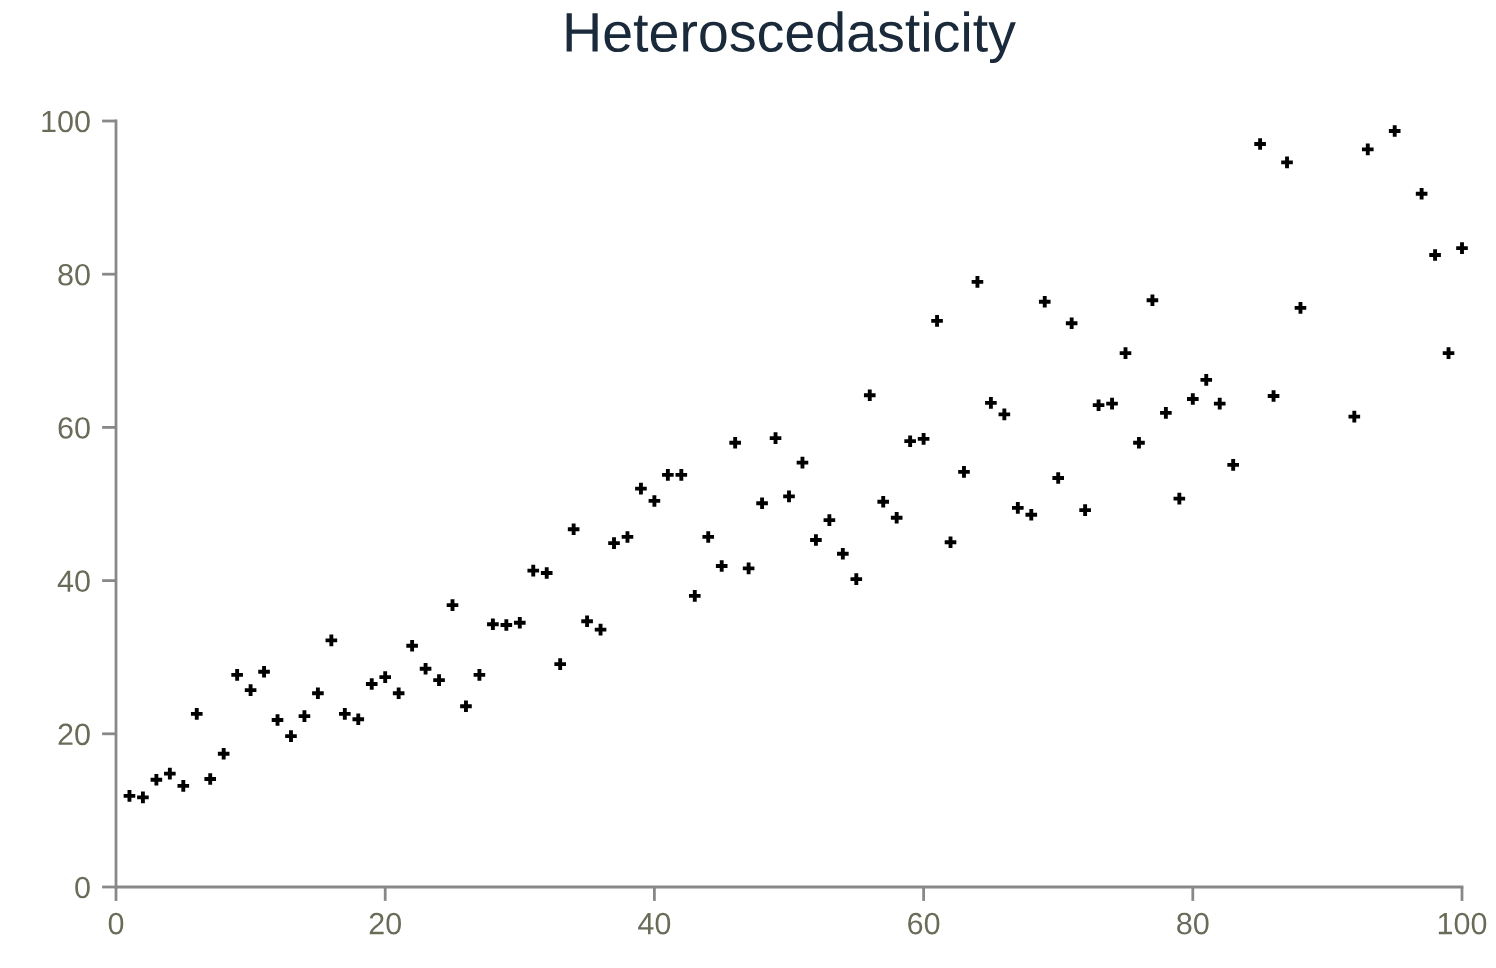  What do you see at coordinates (73, 581) in the screenshot?
I see `y-tick-label: 40` at bounding box center [73, 581].